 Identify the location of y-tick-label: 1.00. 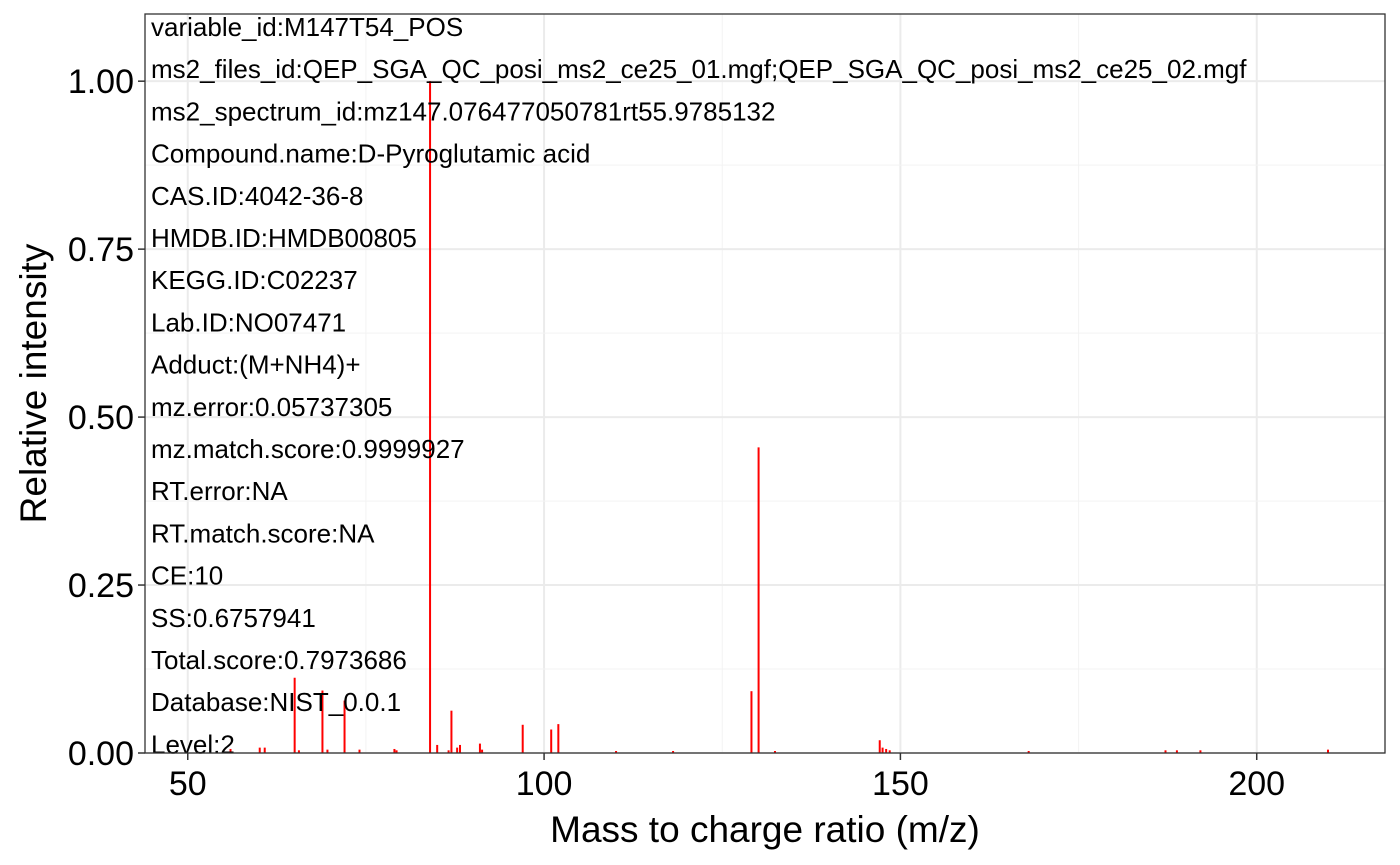
(101, 82).